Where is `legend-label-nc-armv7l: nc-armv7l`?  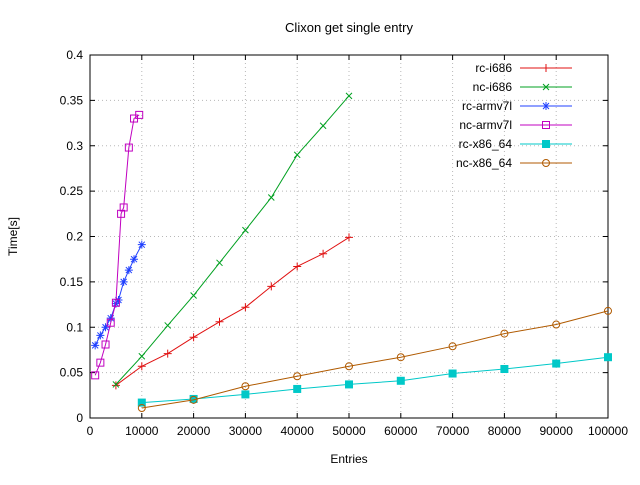 legend-label-nc-armv7l: nc-armv7l is located at coordinates (485, 125).